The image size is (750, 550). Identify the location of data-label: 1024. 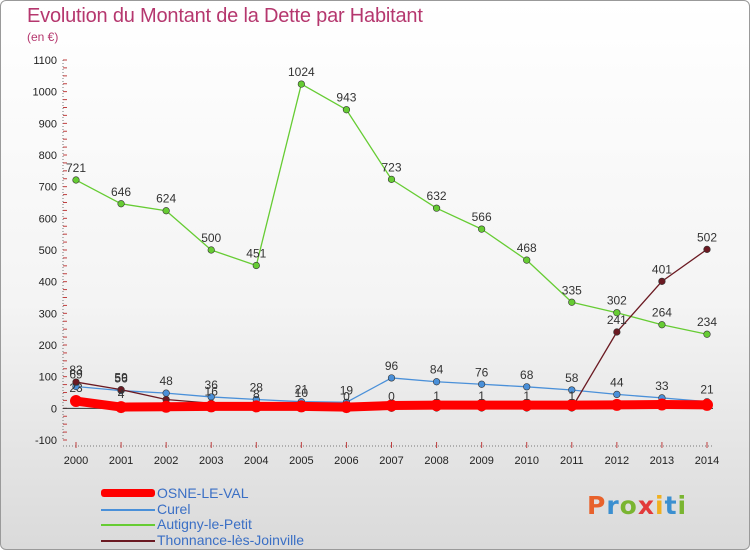
(301, 72).